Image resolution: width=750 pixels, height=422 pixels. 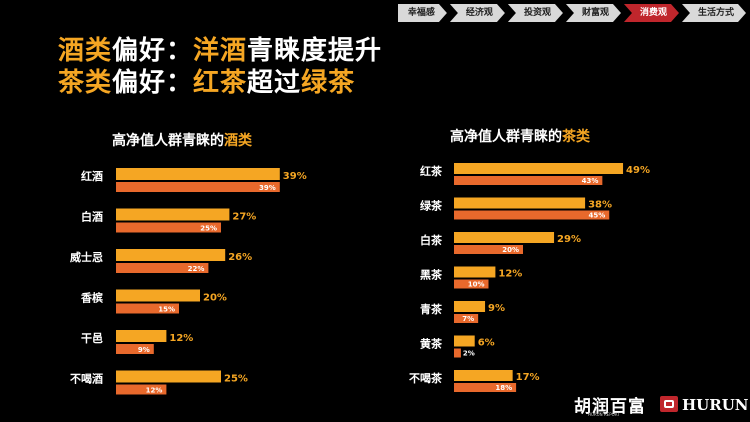 I want to click on tea-category-label: 白茶, so click(x=431, y=240).